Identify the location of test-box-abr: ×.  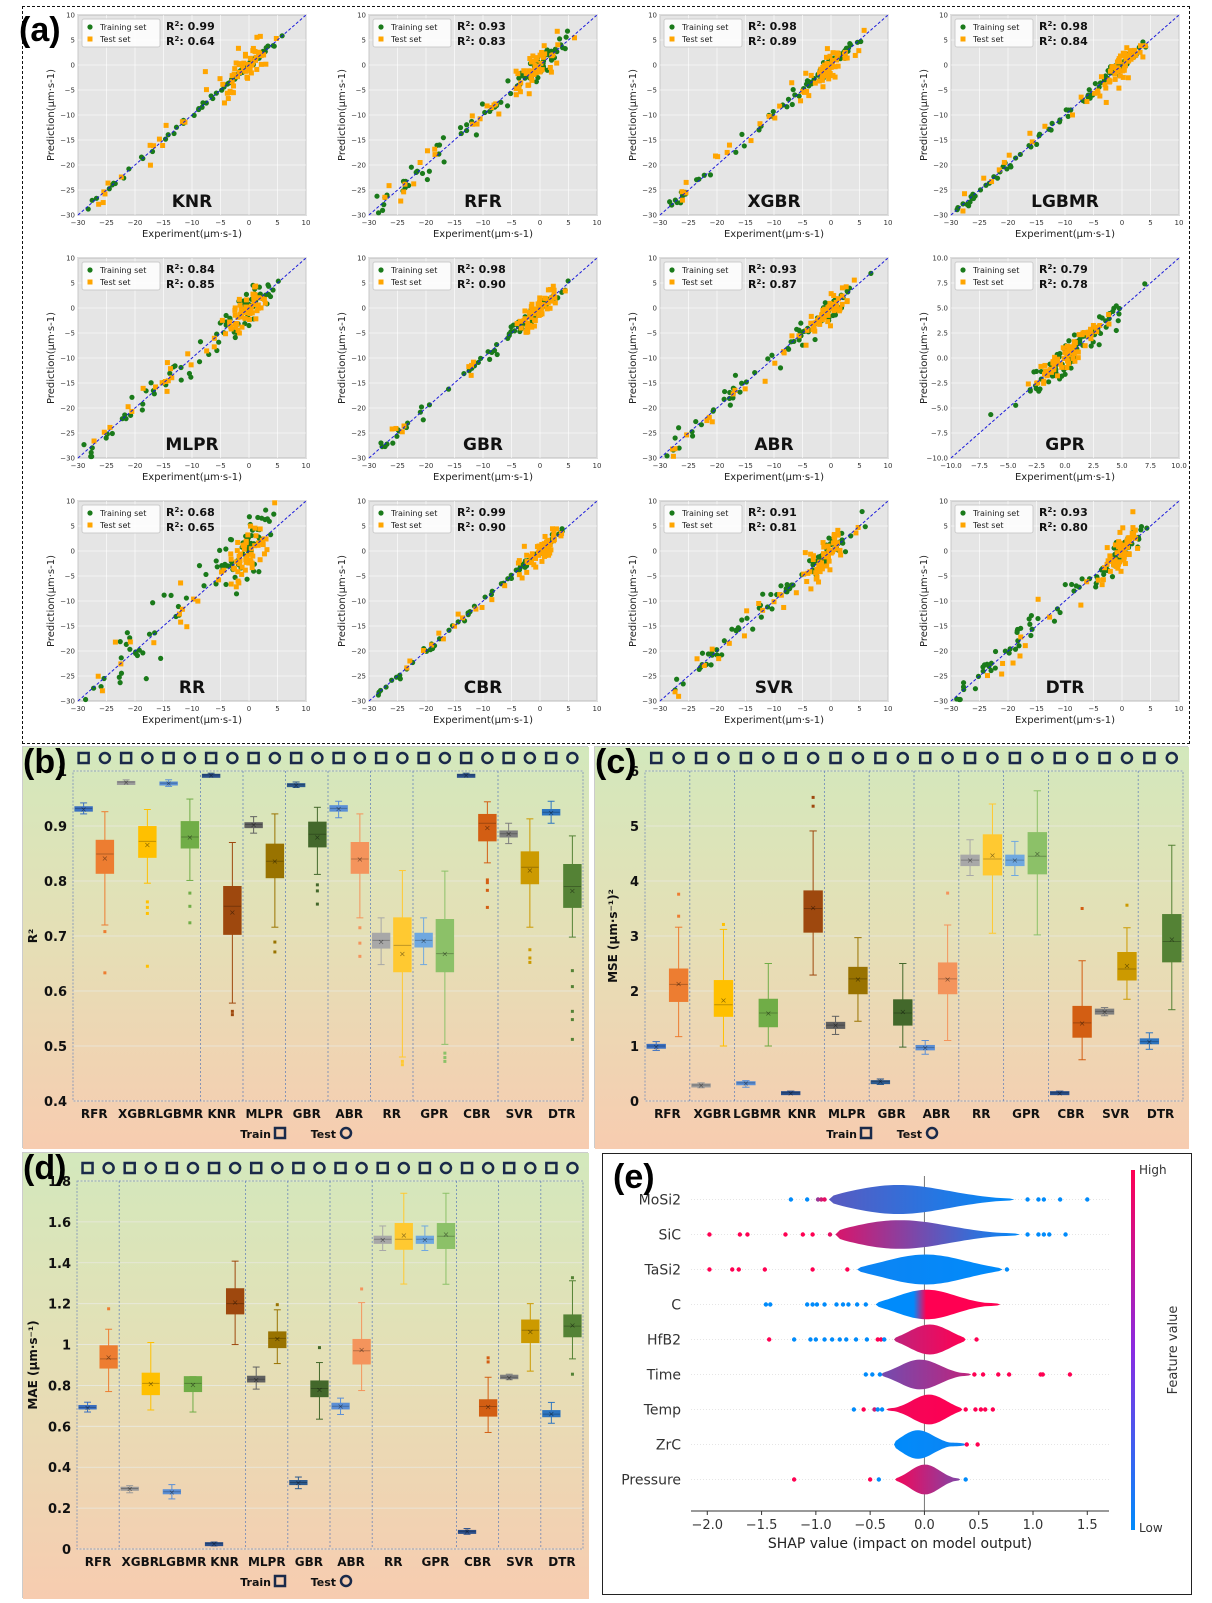
(947, 966).